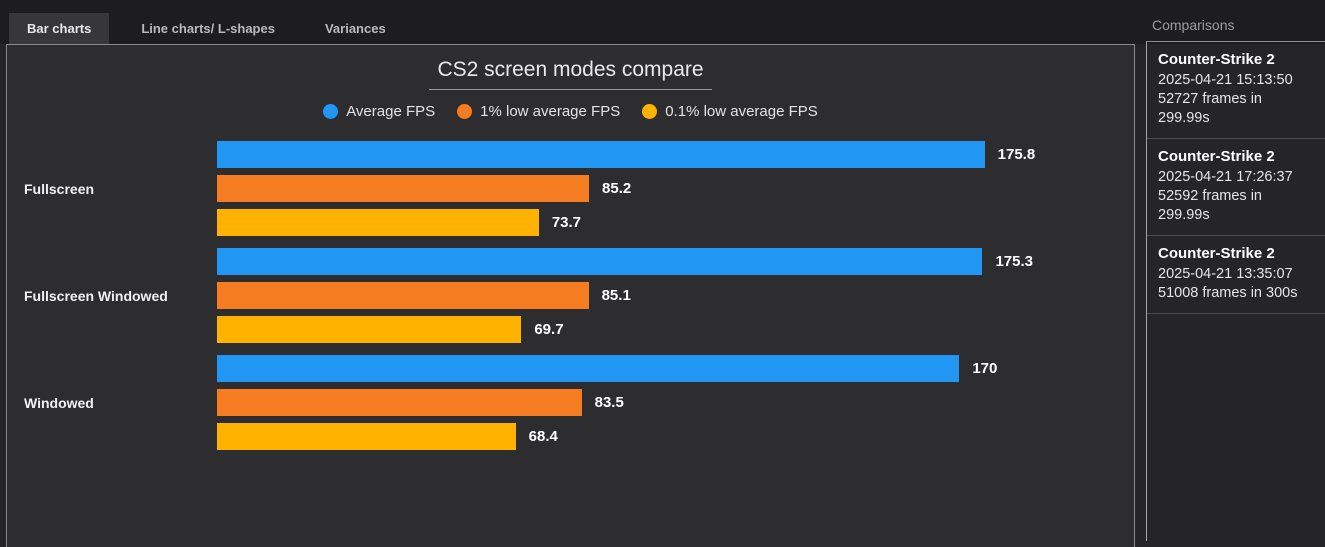 The height and width of the screenshot is (547, 1325). I want to click on legend-item-3: 0.1% low average FPS, so click(730, 111).